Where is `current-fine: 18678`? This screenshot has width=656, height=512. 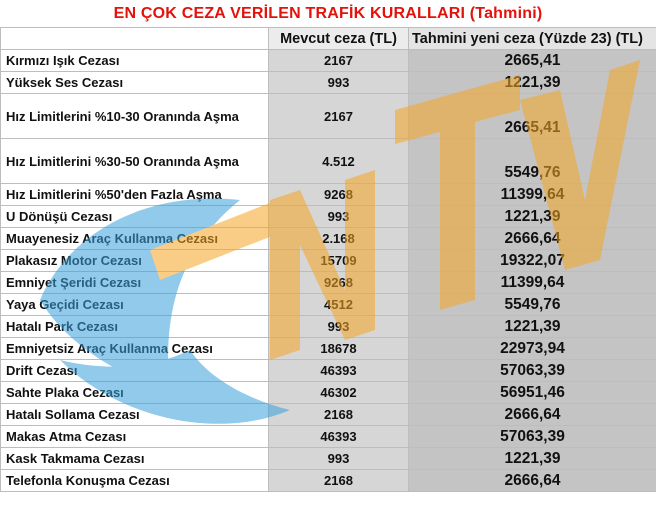
current-fine: 18678 is located at coordinates (338, 348).